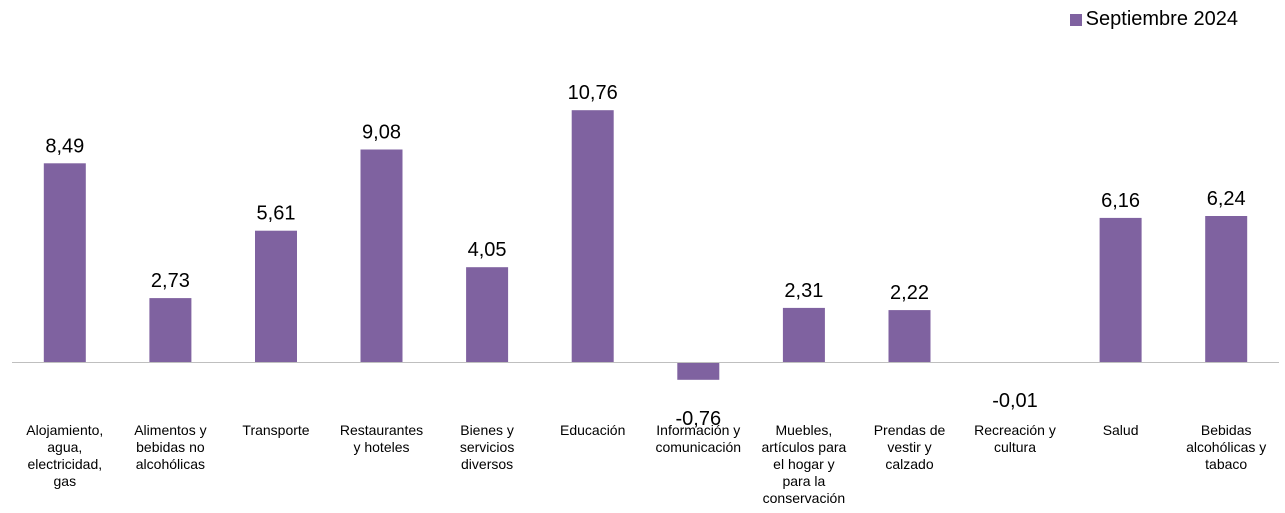 The height and width of the screenshot is (513, 1285). Describe the element at coordinates (1226, 199) in the screenshot. I see `data-label: 6,24` at that location.